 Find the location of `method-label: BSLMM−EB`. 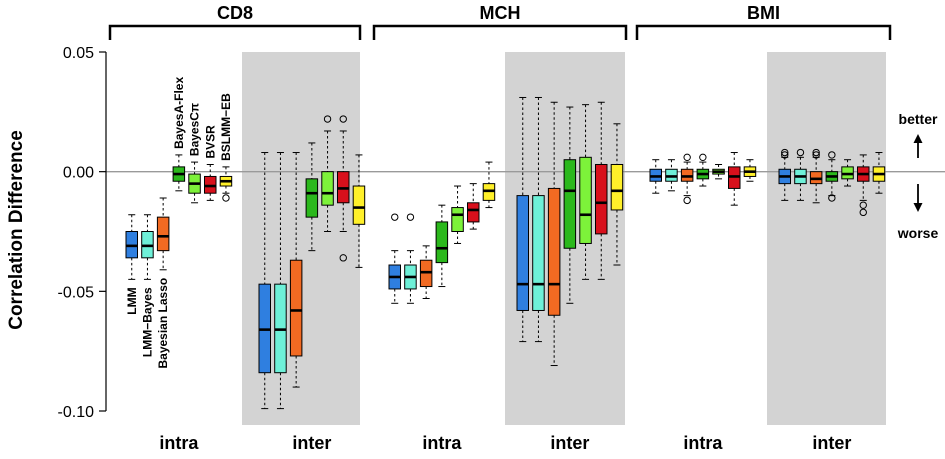

method-label: BSLMM−EB is located at coordinates (226, 127).